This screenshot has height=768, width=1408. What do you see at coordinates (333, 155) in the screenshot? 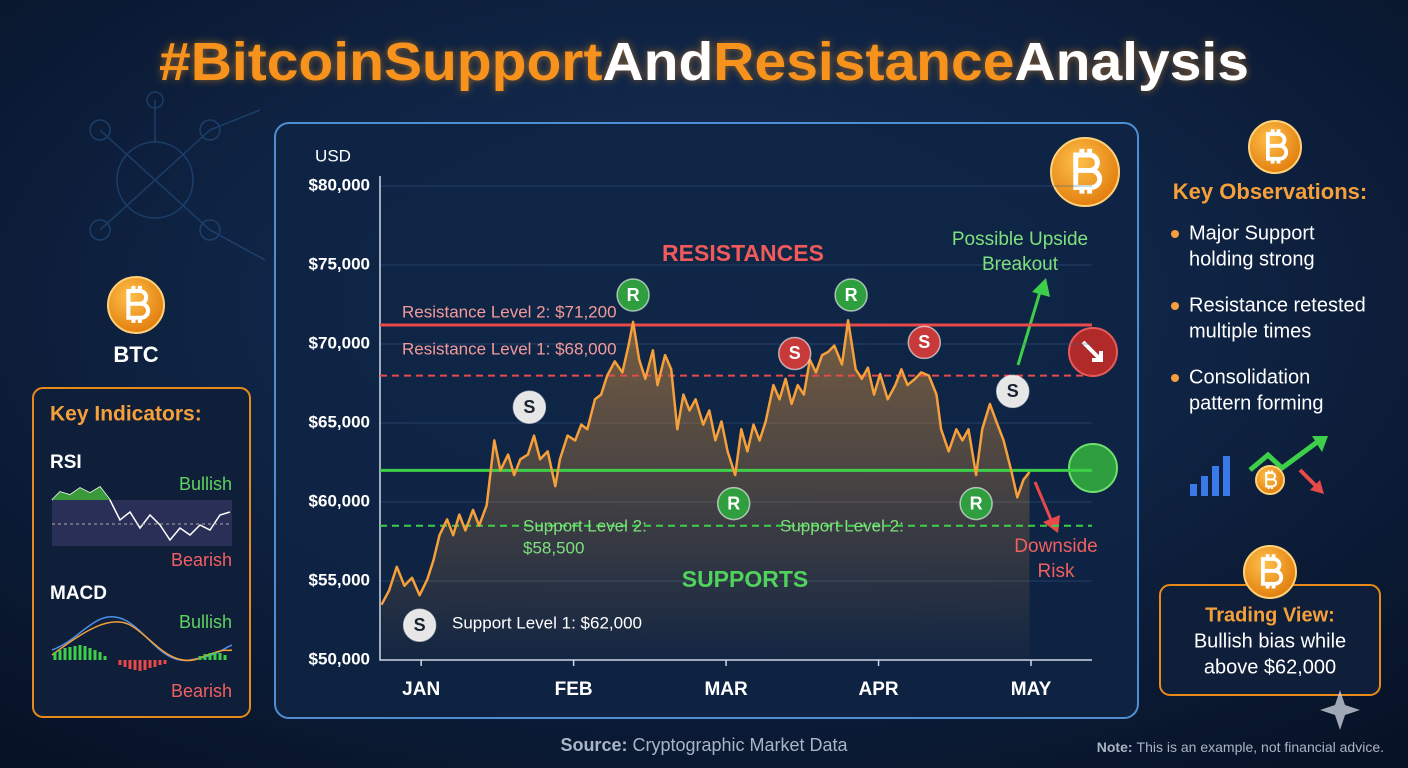
I see `y-axis-label: USD` at bounding box center [333, 155].